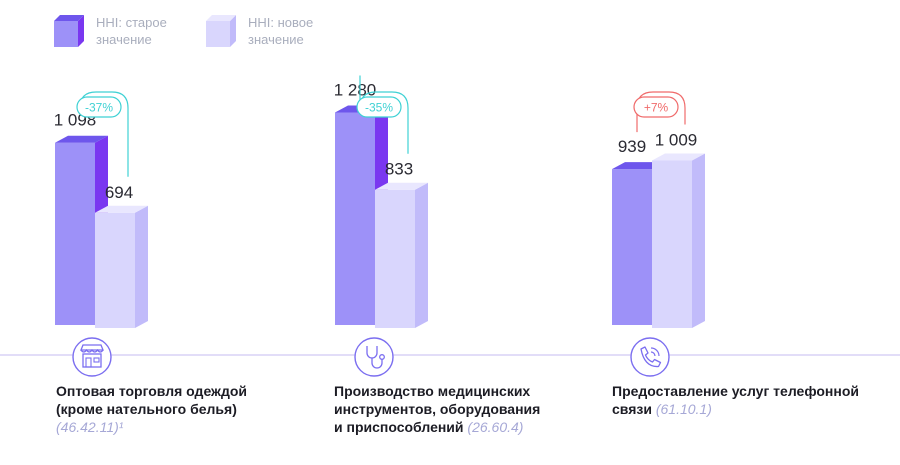 The width and height of the screenshot is (900, 465). Describe the element at coordinates (69, 31) in the screenshot. I see `legend-swatch-old` at that location.